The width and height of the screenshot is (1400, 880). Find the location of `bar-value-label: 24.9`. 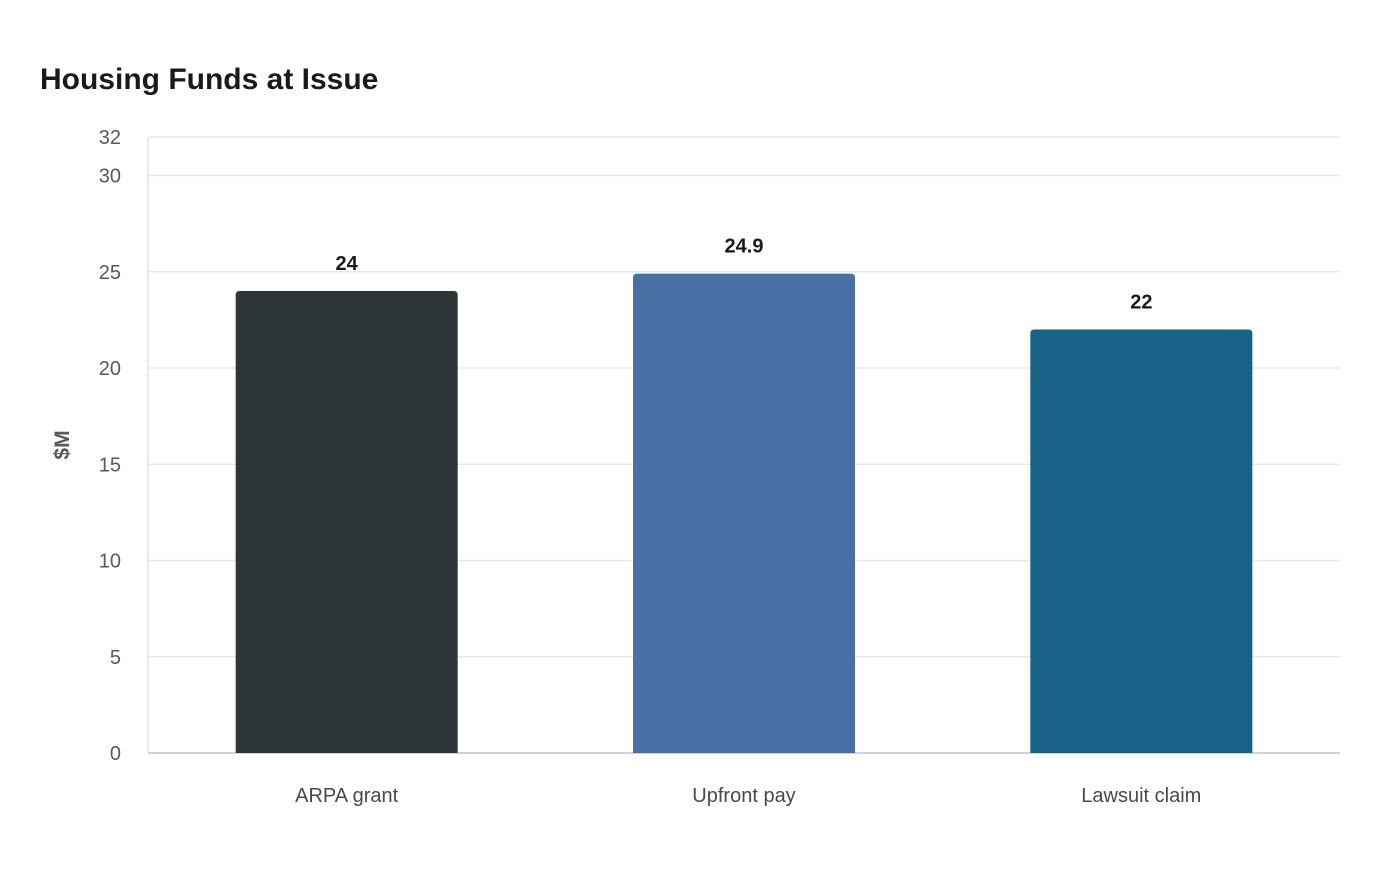

bar-value-label: 24.9 is located at coordinates (744, 247).